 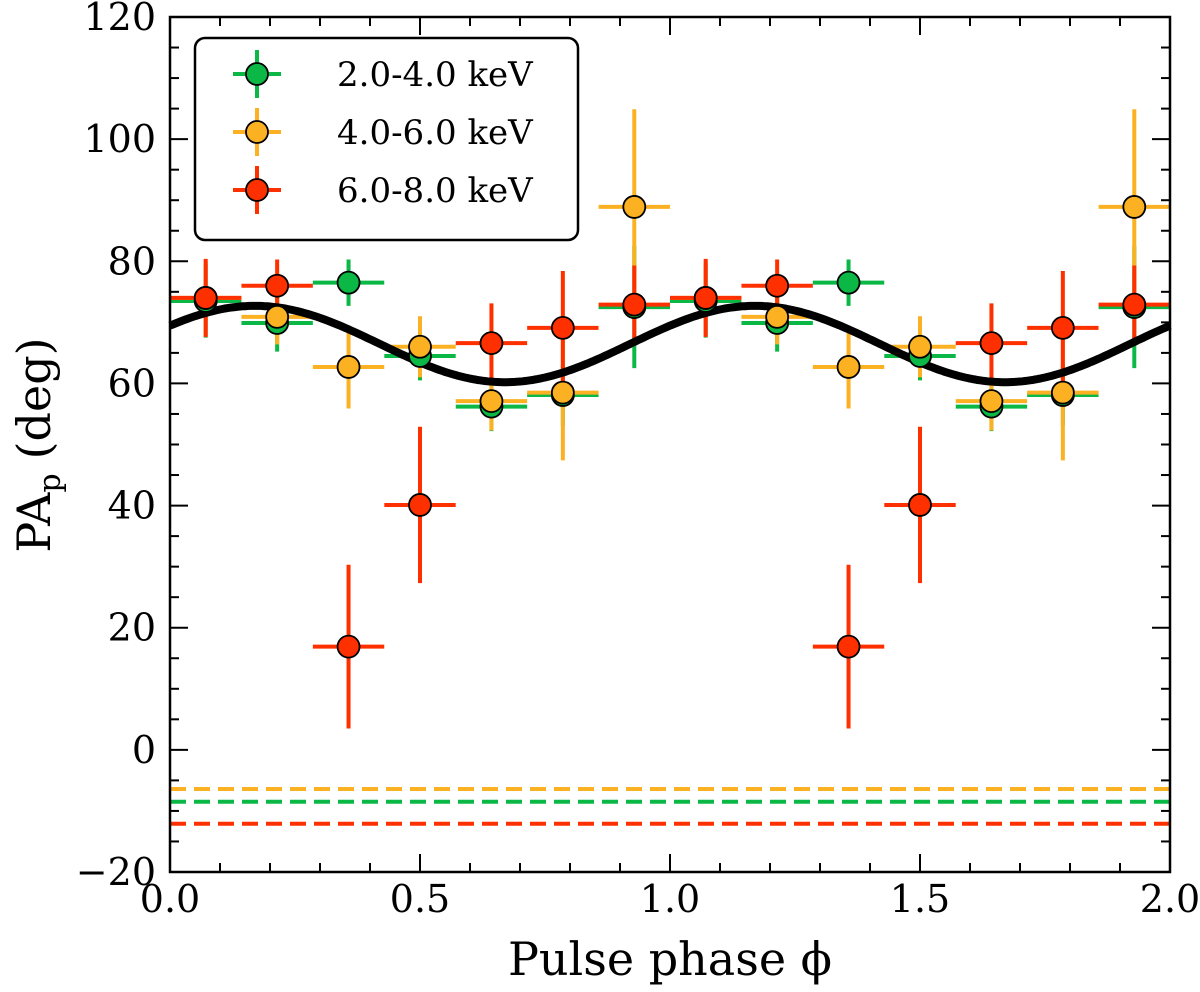 I want to click on y-tick-label: 60, so click(x=132, y=383).